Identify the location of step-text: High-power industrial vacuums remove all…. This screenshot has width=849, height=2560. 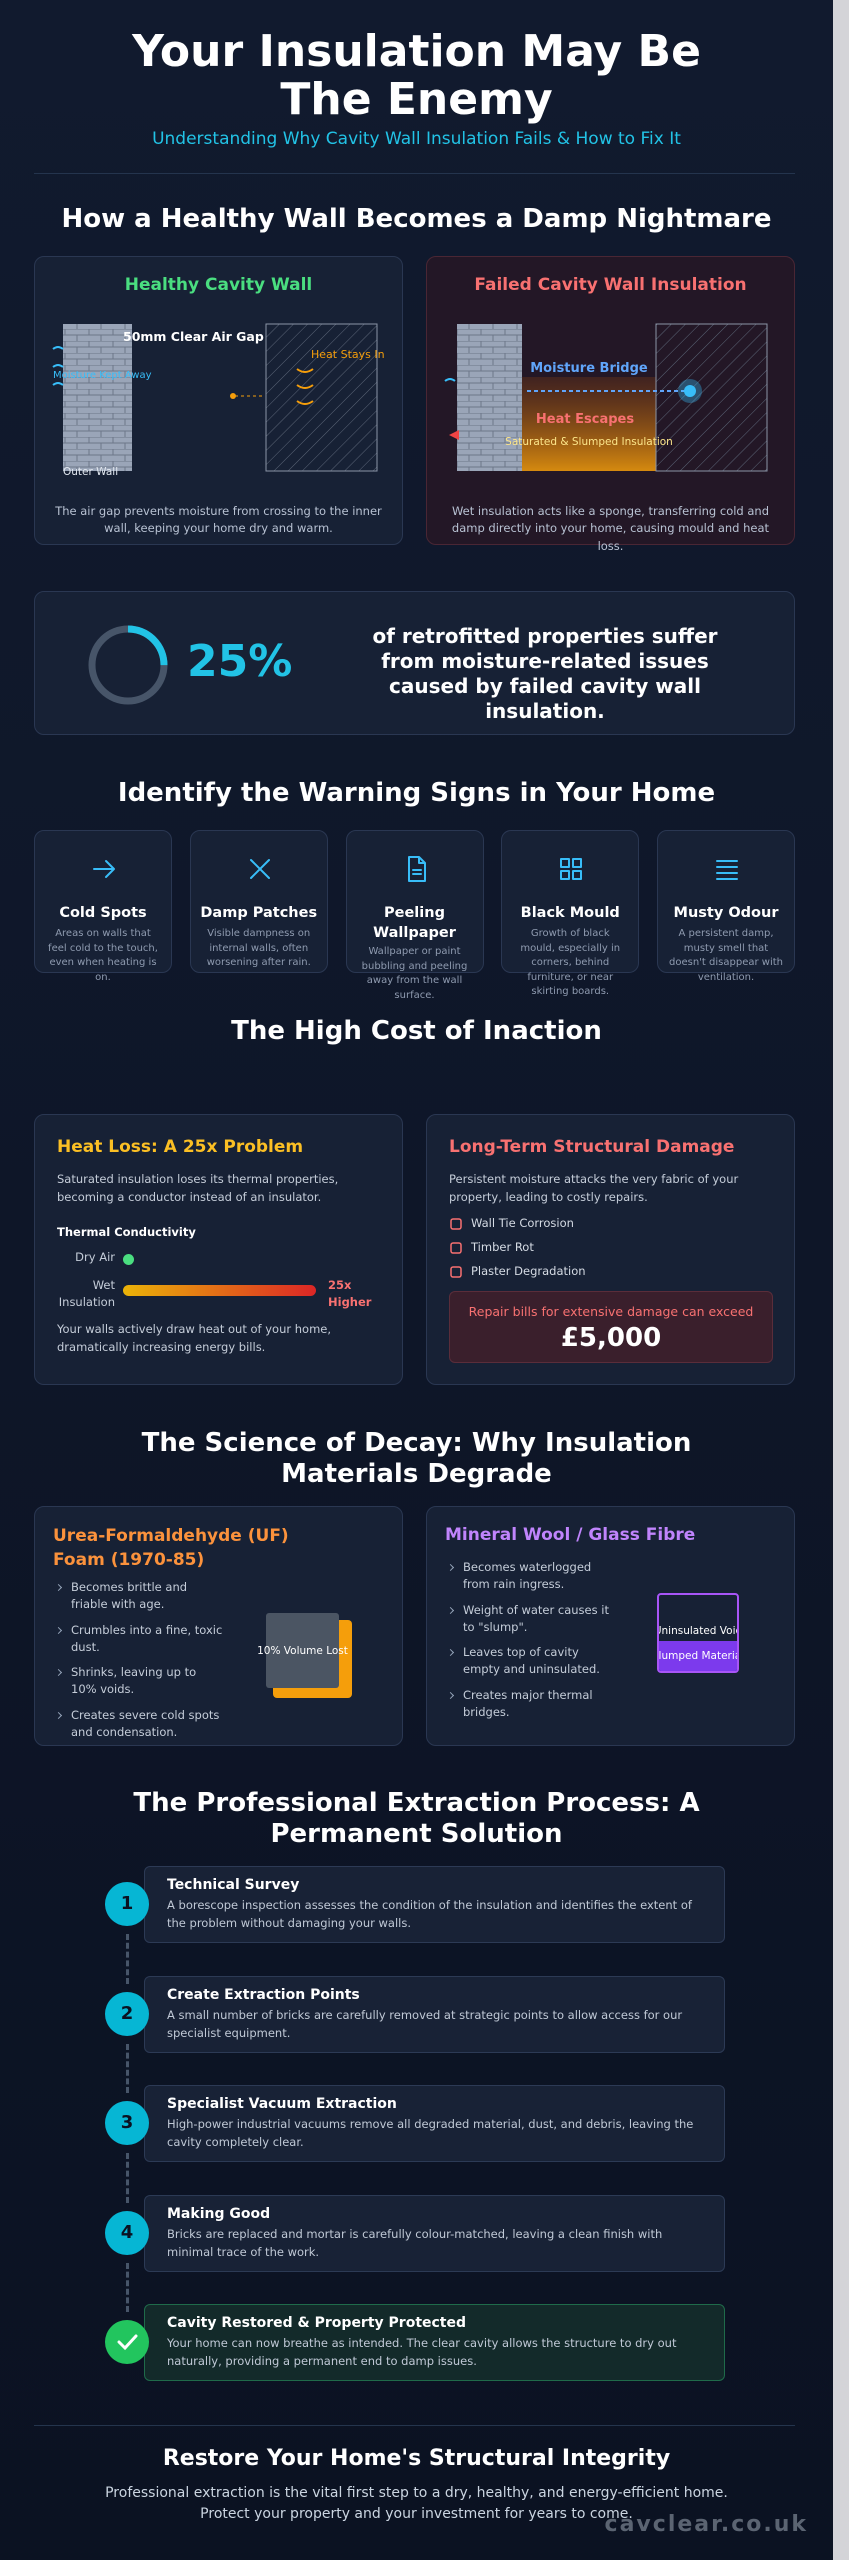
(430, 2133).